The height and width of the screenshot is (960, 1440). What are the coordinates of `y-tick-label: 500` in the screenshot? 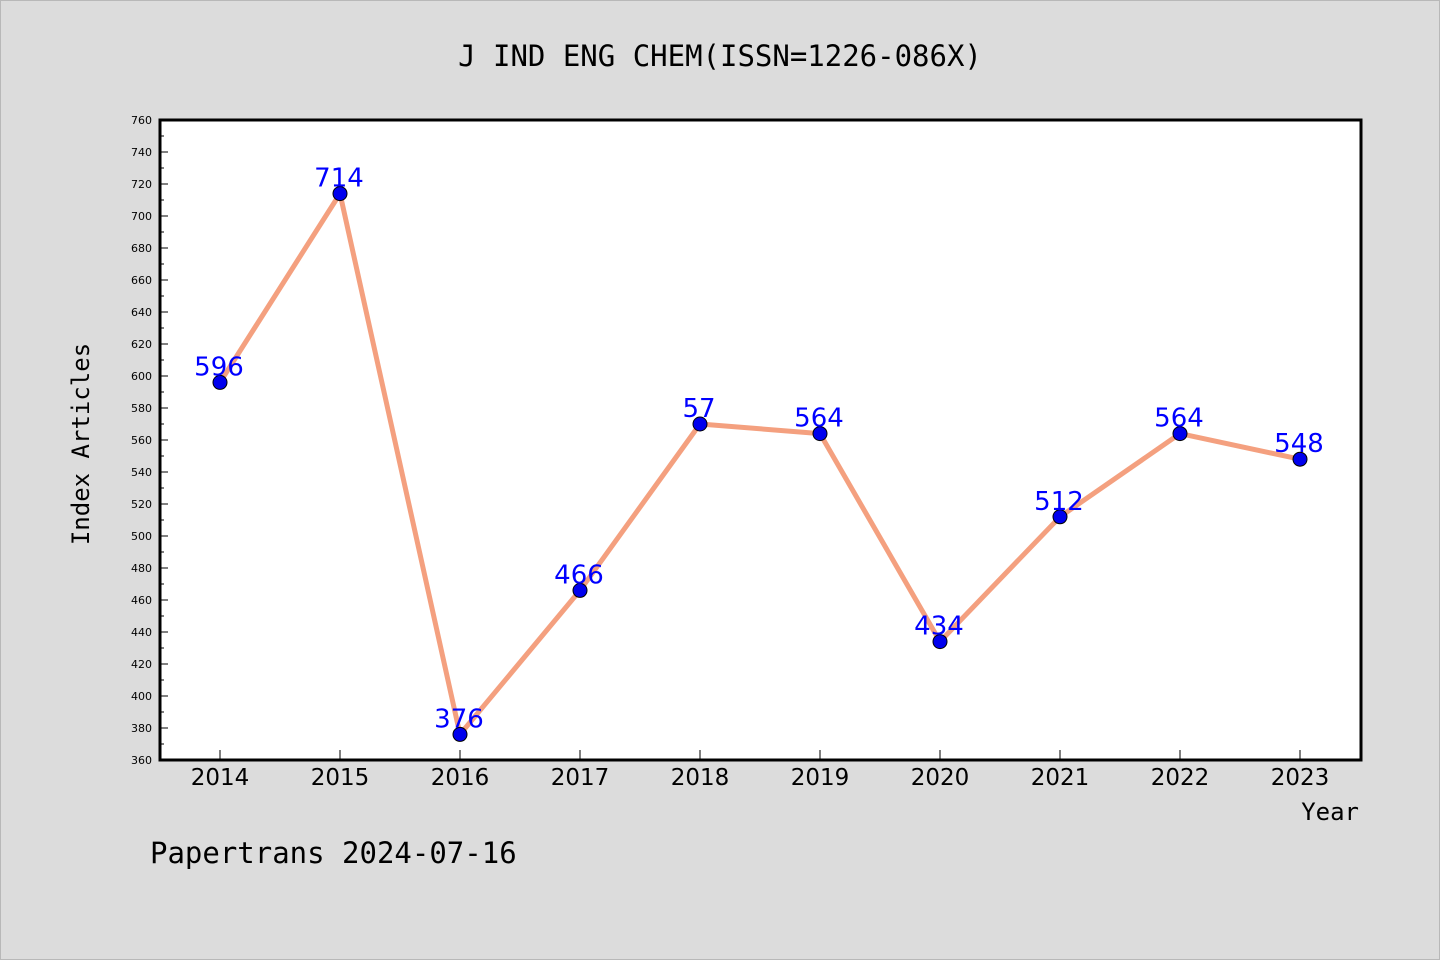 It's located at (141, 536).